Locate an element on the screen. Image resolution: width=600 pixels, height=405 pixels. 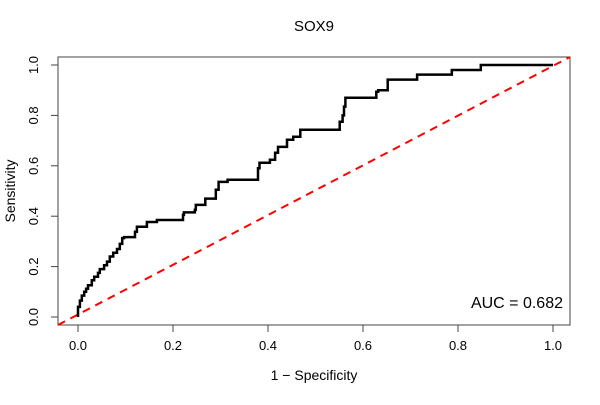
chart-title: SOX9 is located at coordinates (314, 26).